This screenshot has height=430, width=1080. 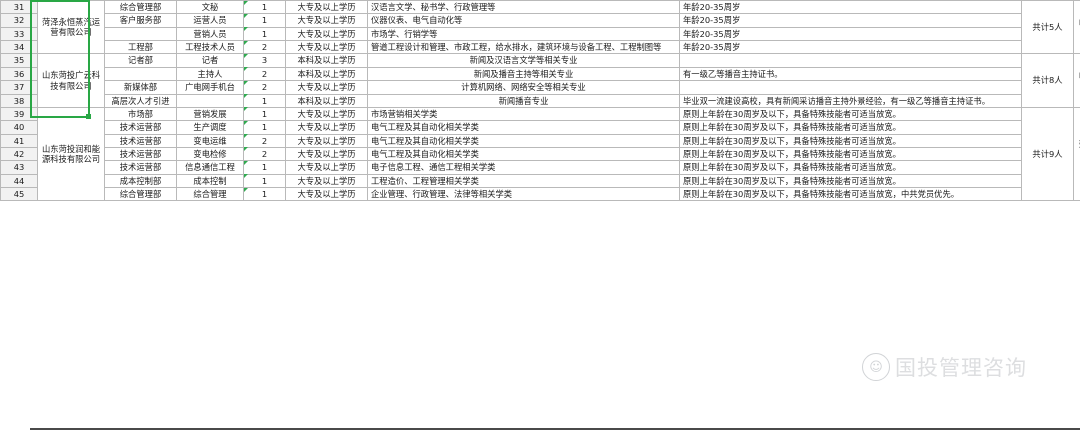 I want to click on position-cell, so click(x=210, y=100).